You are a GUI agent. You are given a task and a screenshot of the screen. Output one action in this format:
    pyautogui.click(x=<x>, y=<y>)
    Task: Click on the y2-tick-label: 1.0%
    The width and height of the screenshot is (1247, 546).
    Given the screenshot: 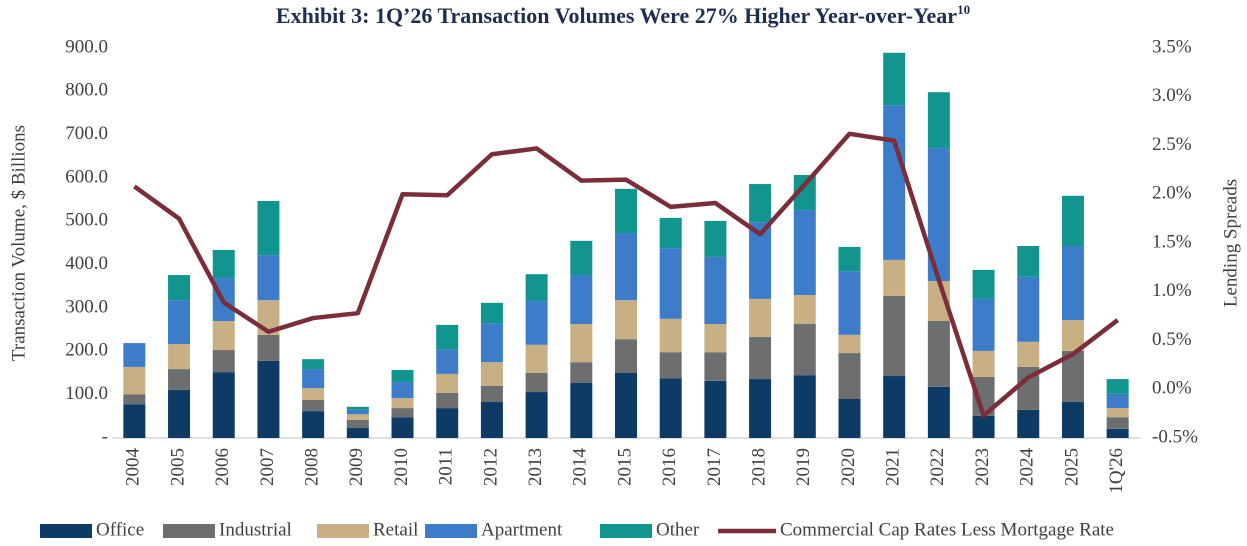 What is the action you would take?
    pyautogui.click(x=1172, y=290)
    